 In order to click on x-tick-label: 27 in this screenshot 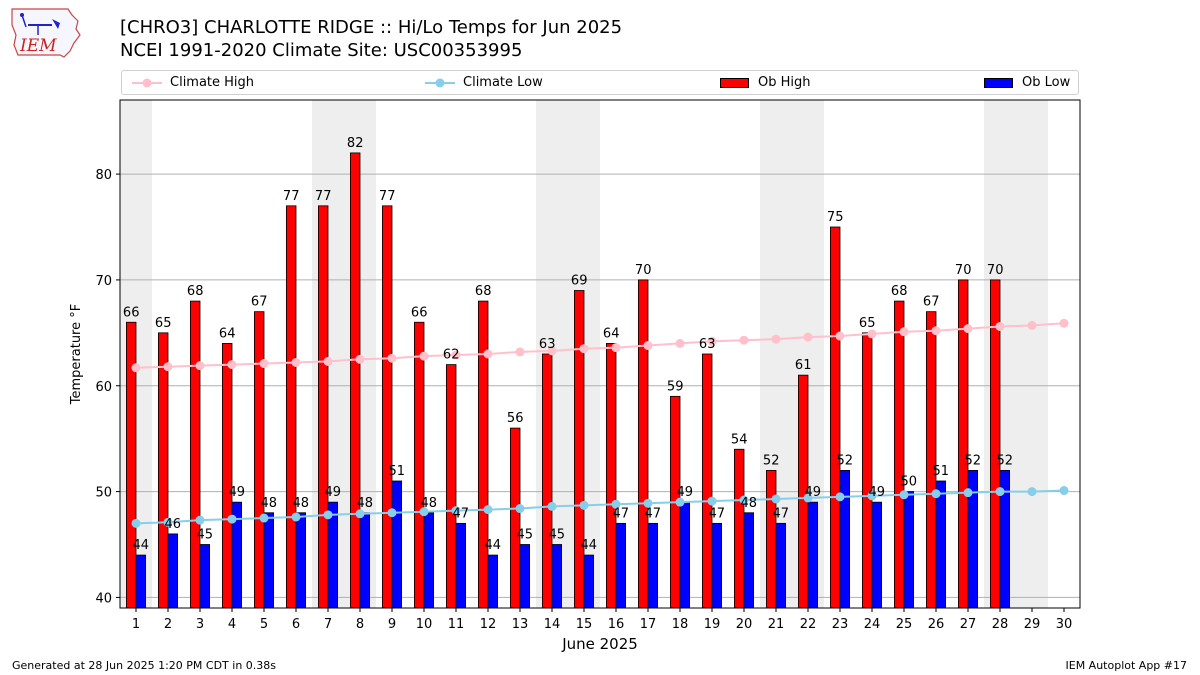, I will do `click(968, 624)`.